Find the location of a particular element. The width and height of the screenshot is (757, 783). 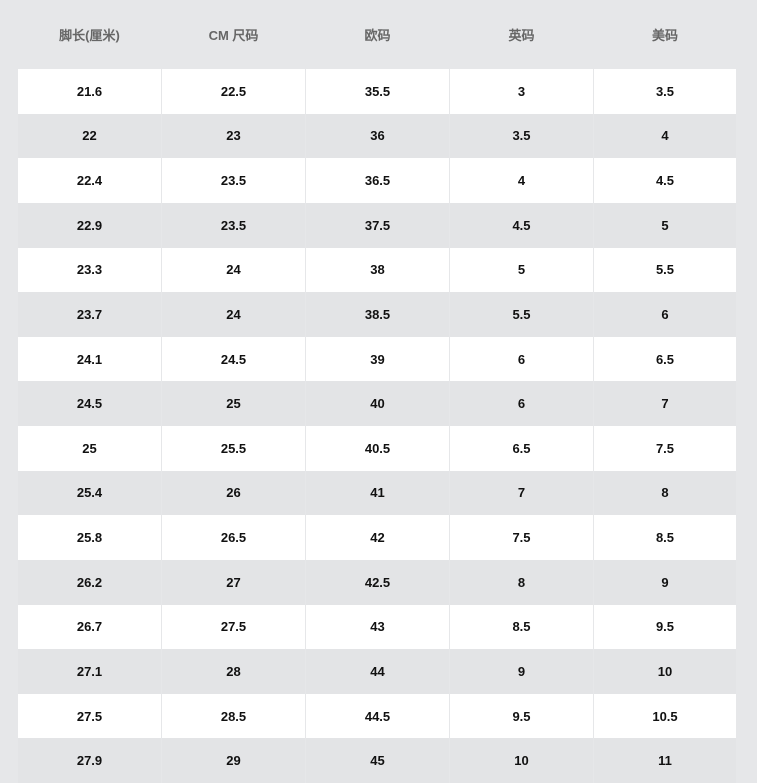

table-cell: 23 is located at coordinates (233, 136).